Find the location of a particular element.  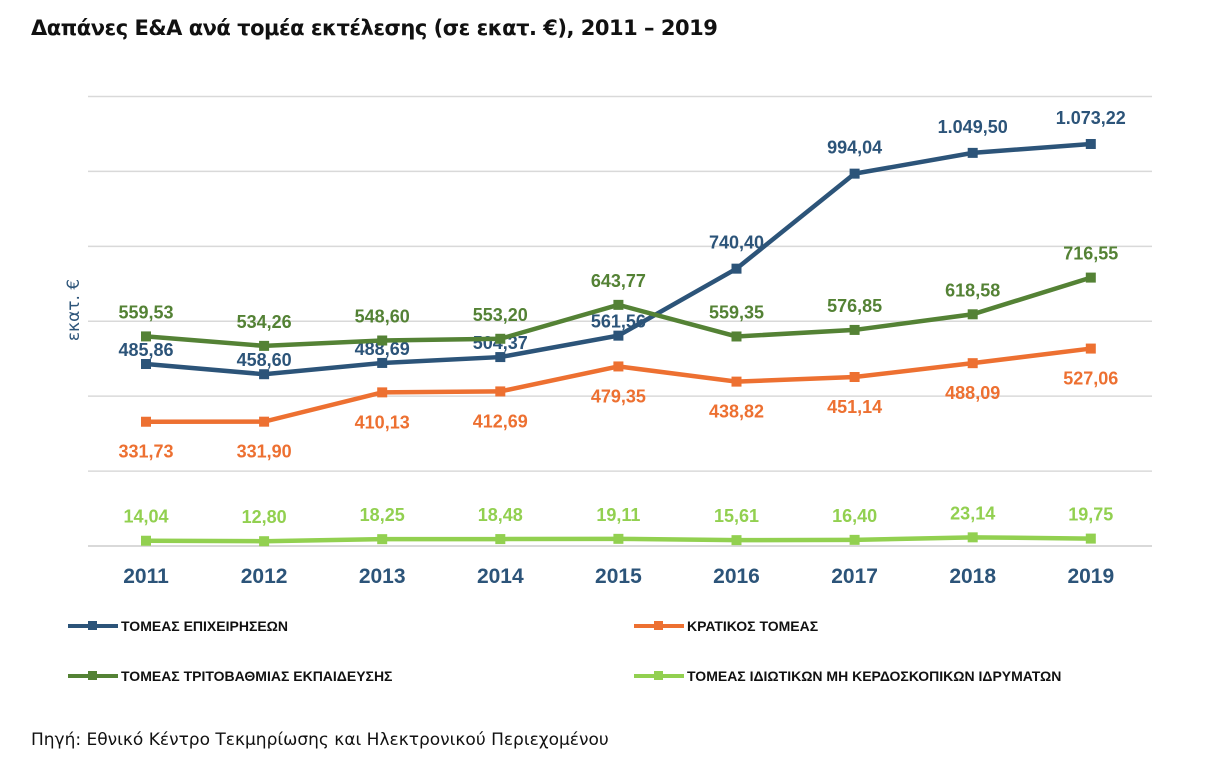

legend-item: ΚΡΑΤΙΚΟΣ ΤΟΜΕΑΣ is located at coordinates (726, 626).